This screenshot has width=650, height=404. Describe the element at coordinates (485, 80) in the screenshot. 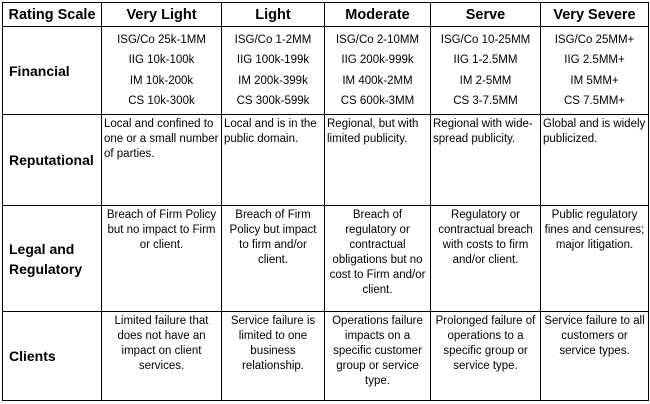

I see `financial-value: IM 2-5MM` at that location.